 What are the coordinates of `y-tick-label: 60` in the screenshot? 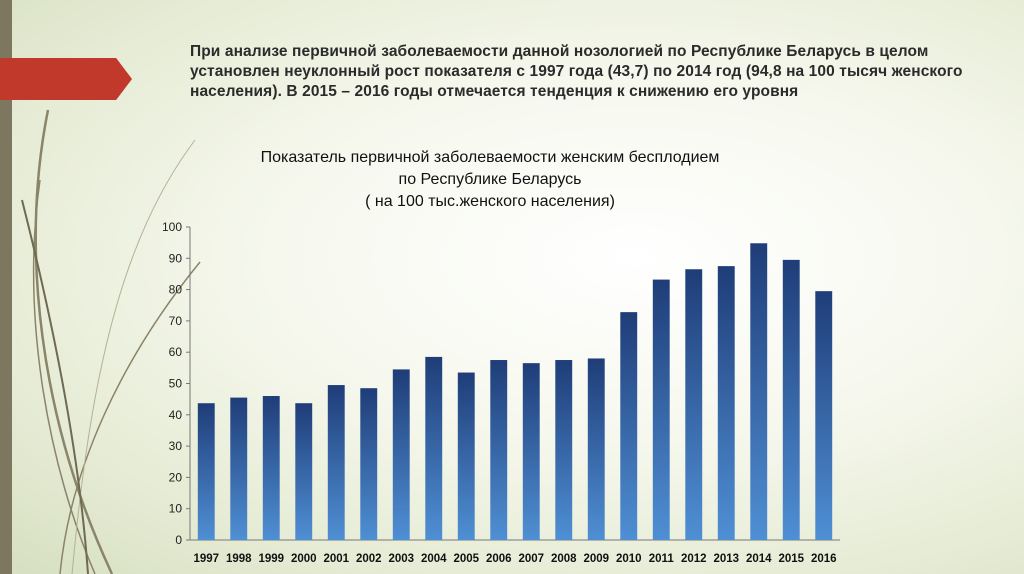 It's located at (176, 352).